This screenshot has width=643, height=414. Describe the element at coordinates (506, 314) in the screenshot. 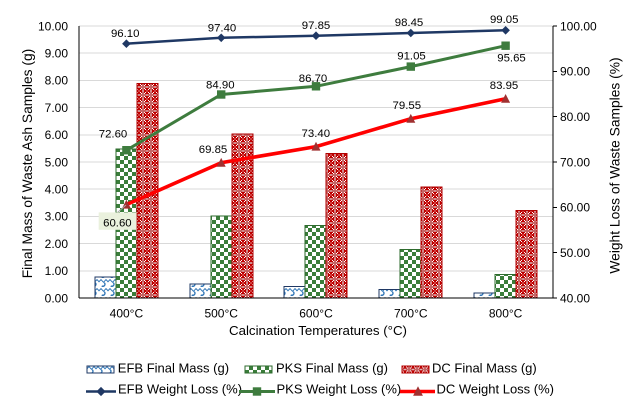

I see `svg-text: 800°C` at that location.